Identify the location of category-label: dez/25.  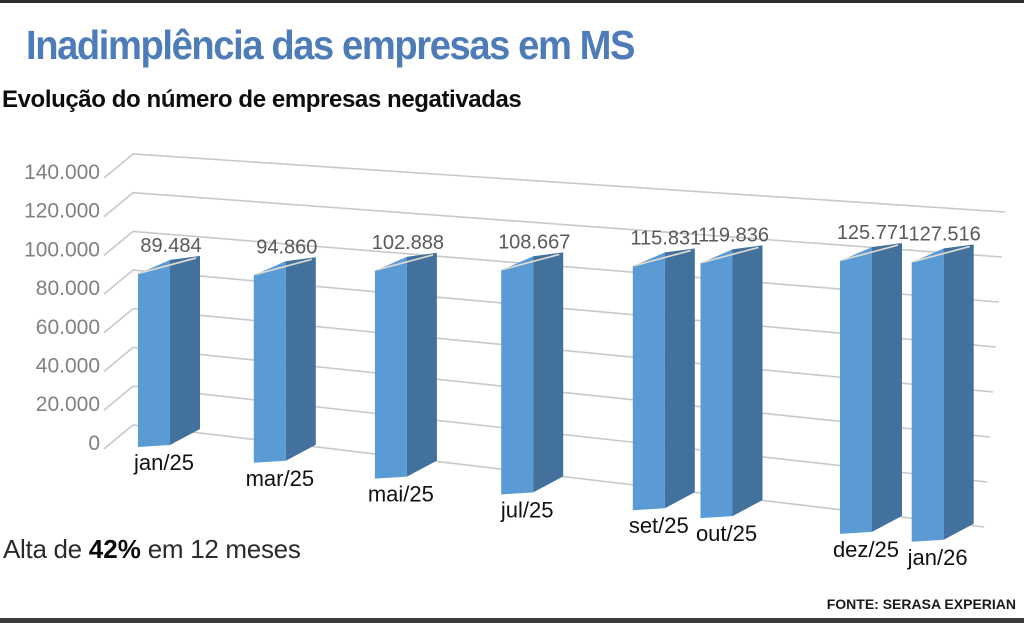
(866, 549).